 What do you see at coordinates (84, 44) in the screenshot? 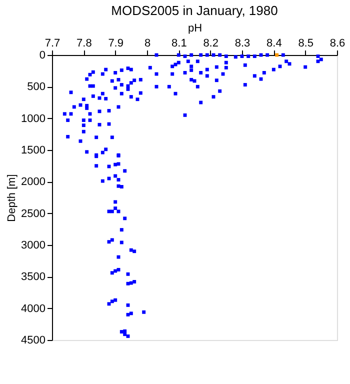
I see `x-tick-label: 7.8` at bounding box center [84, 44].